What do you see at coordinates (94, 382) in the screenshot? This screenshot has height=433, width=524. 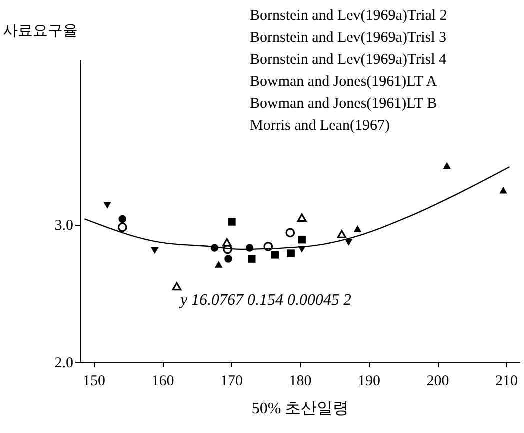 I see `x-tick-label: 150` at bounding box center [94, 382].